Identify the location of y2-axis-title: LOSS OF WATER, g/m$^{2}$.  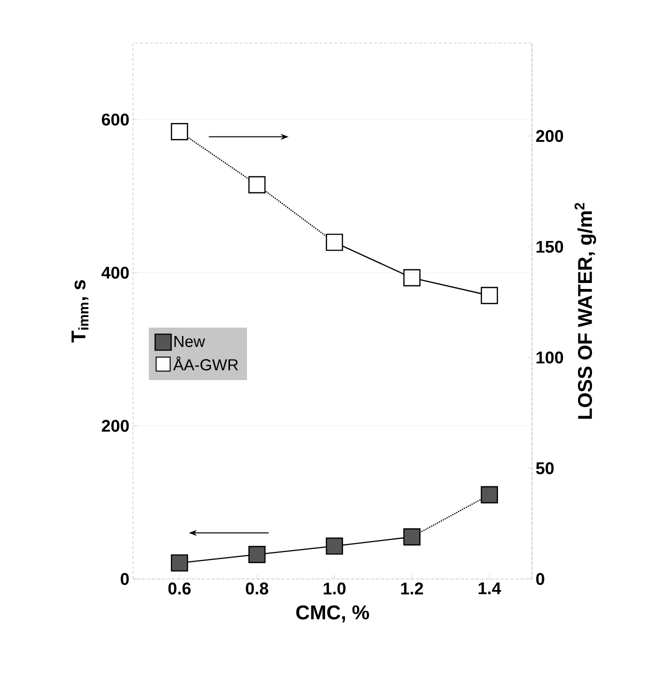
(585, 310).